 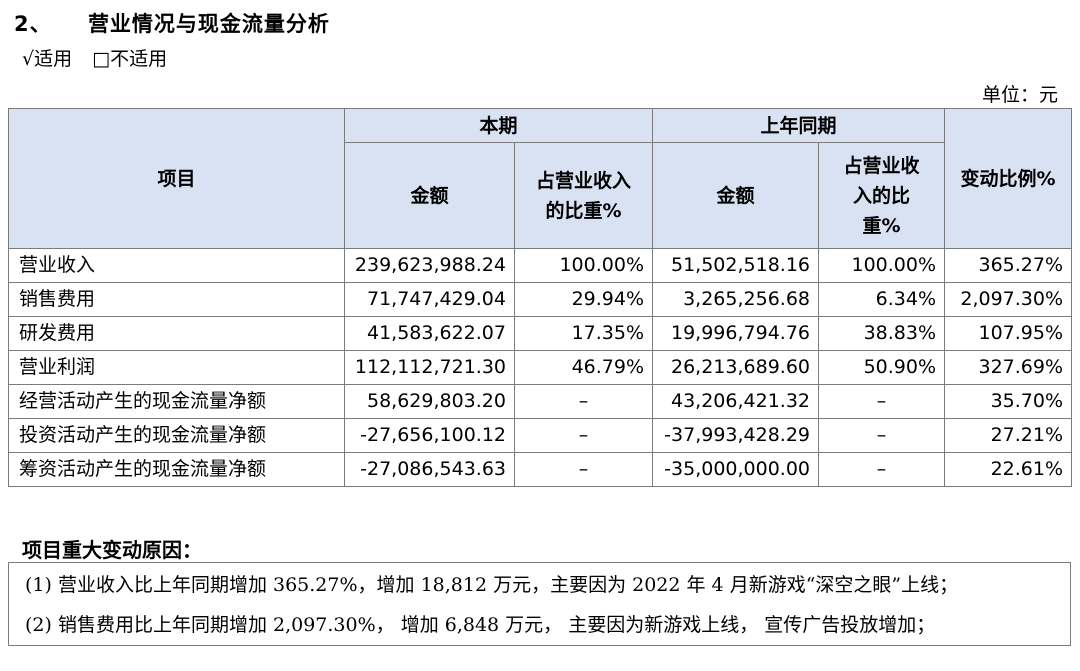 I want to click on row-change-ratio: 107.95%, so click(x=1008, y=333).